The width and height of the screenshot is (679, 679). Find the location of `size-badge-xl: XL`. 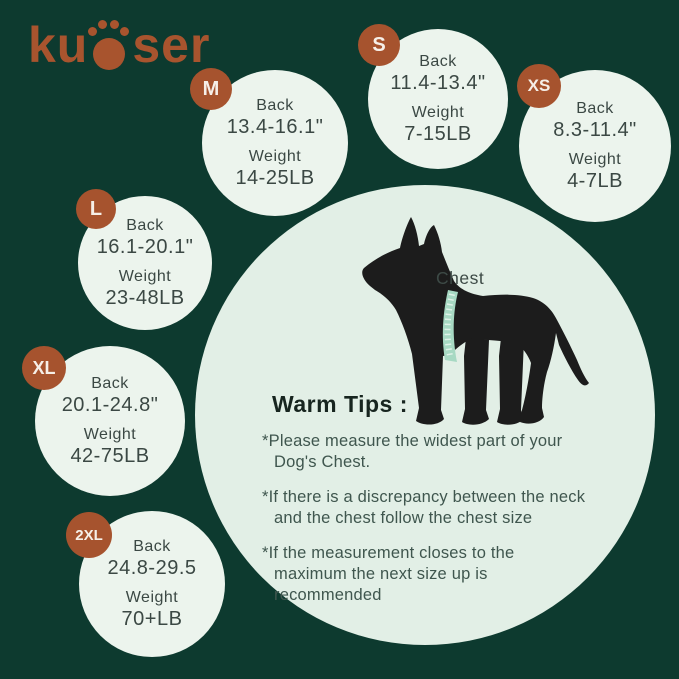

size-badge-xl: XL is located at coordinates (44, 368).